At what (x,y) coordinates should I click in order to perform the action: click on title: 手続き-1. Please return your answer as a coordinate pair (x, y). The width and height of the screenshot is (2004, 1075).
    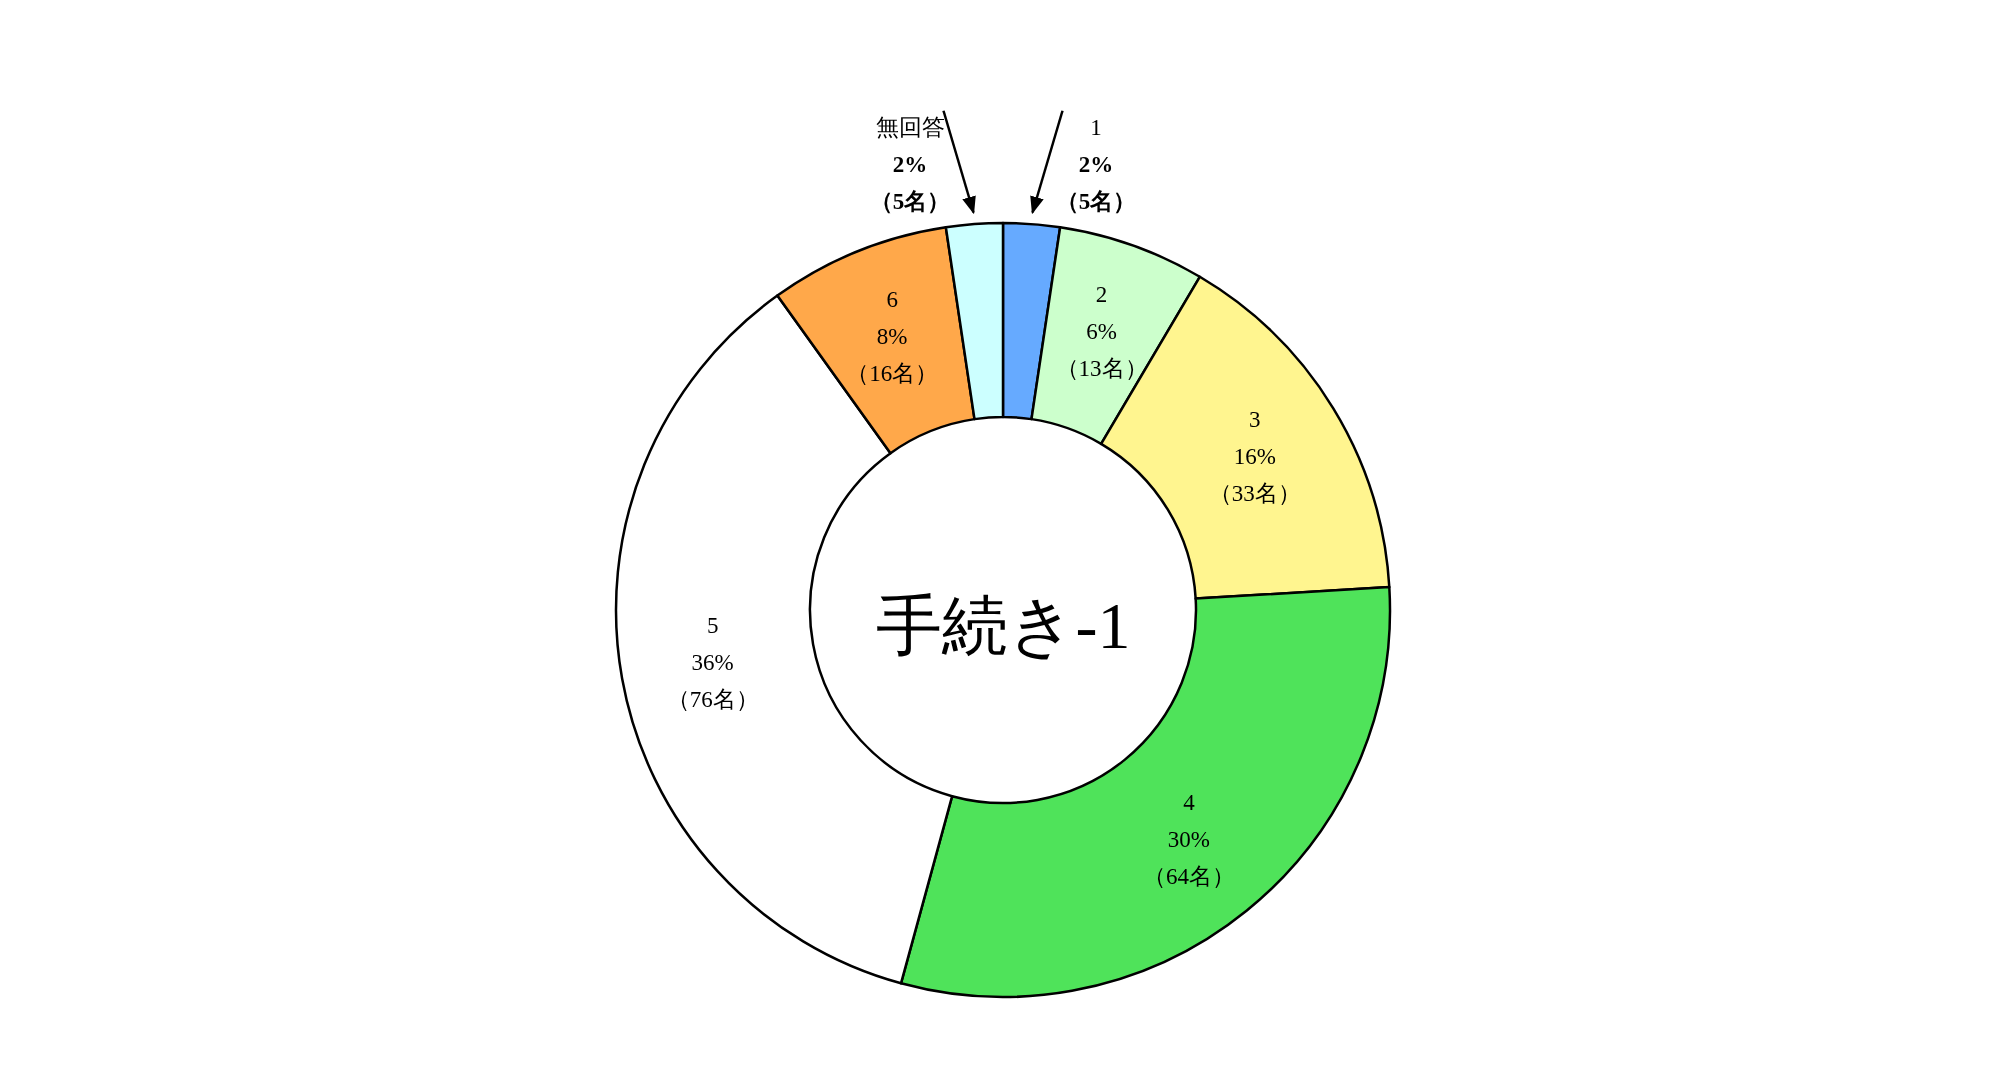
    Looking at the image, I should click on (1003, 625).